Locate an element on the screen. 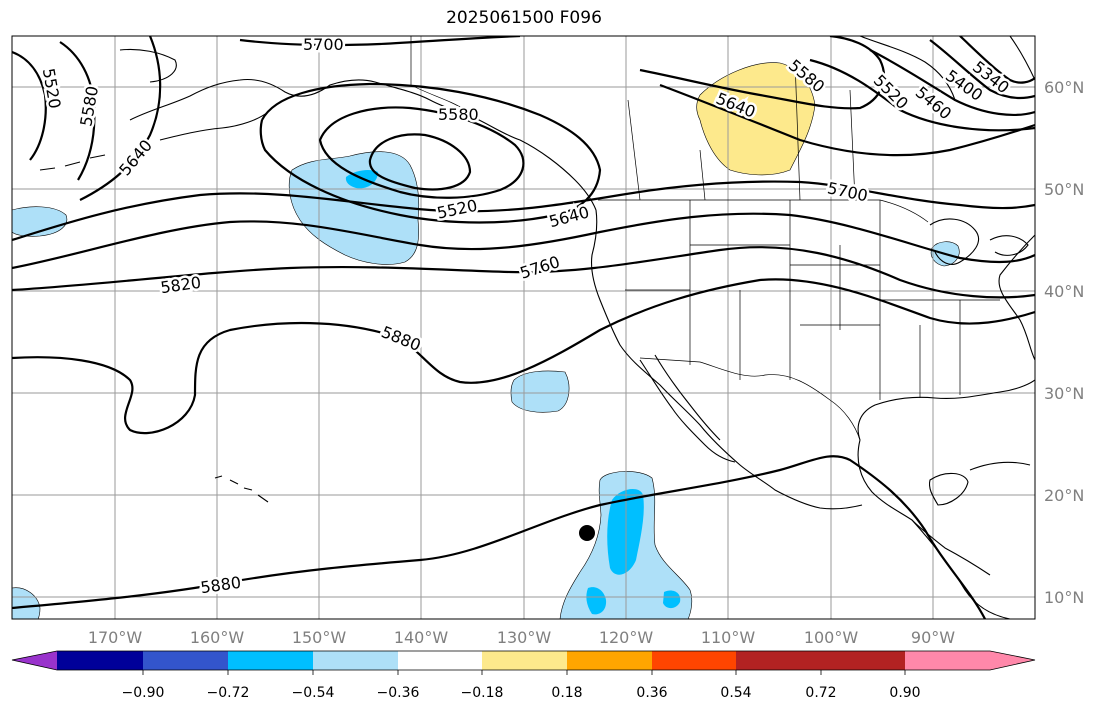 This screenshot has width=1105, height=712. colorbar-label-5: −0.18 is located at coordinates (482, 693).